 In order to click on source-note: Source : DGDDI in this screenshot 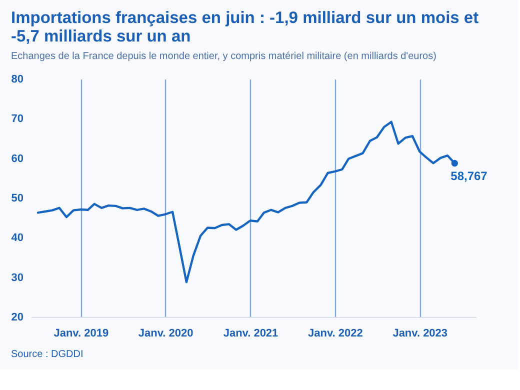, I will do `click(47, 354)`.